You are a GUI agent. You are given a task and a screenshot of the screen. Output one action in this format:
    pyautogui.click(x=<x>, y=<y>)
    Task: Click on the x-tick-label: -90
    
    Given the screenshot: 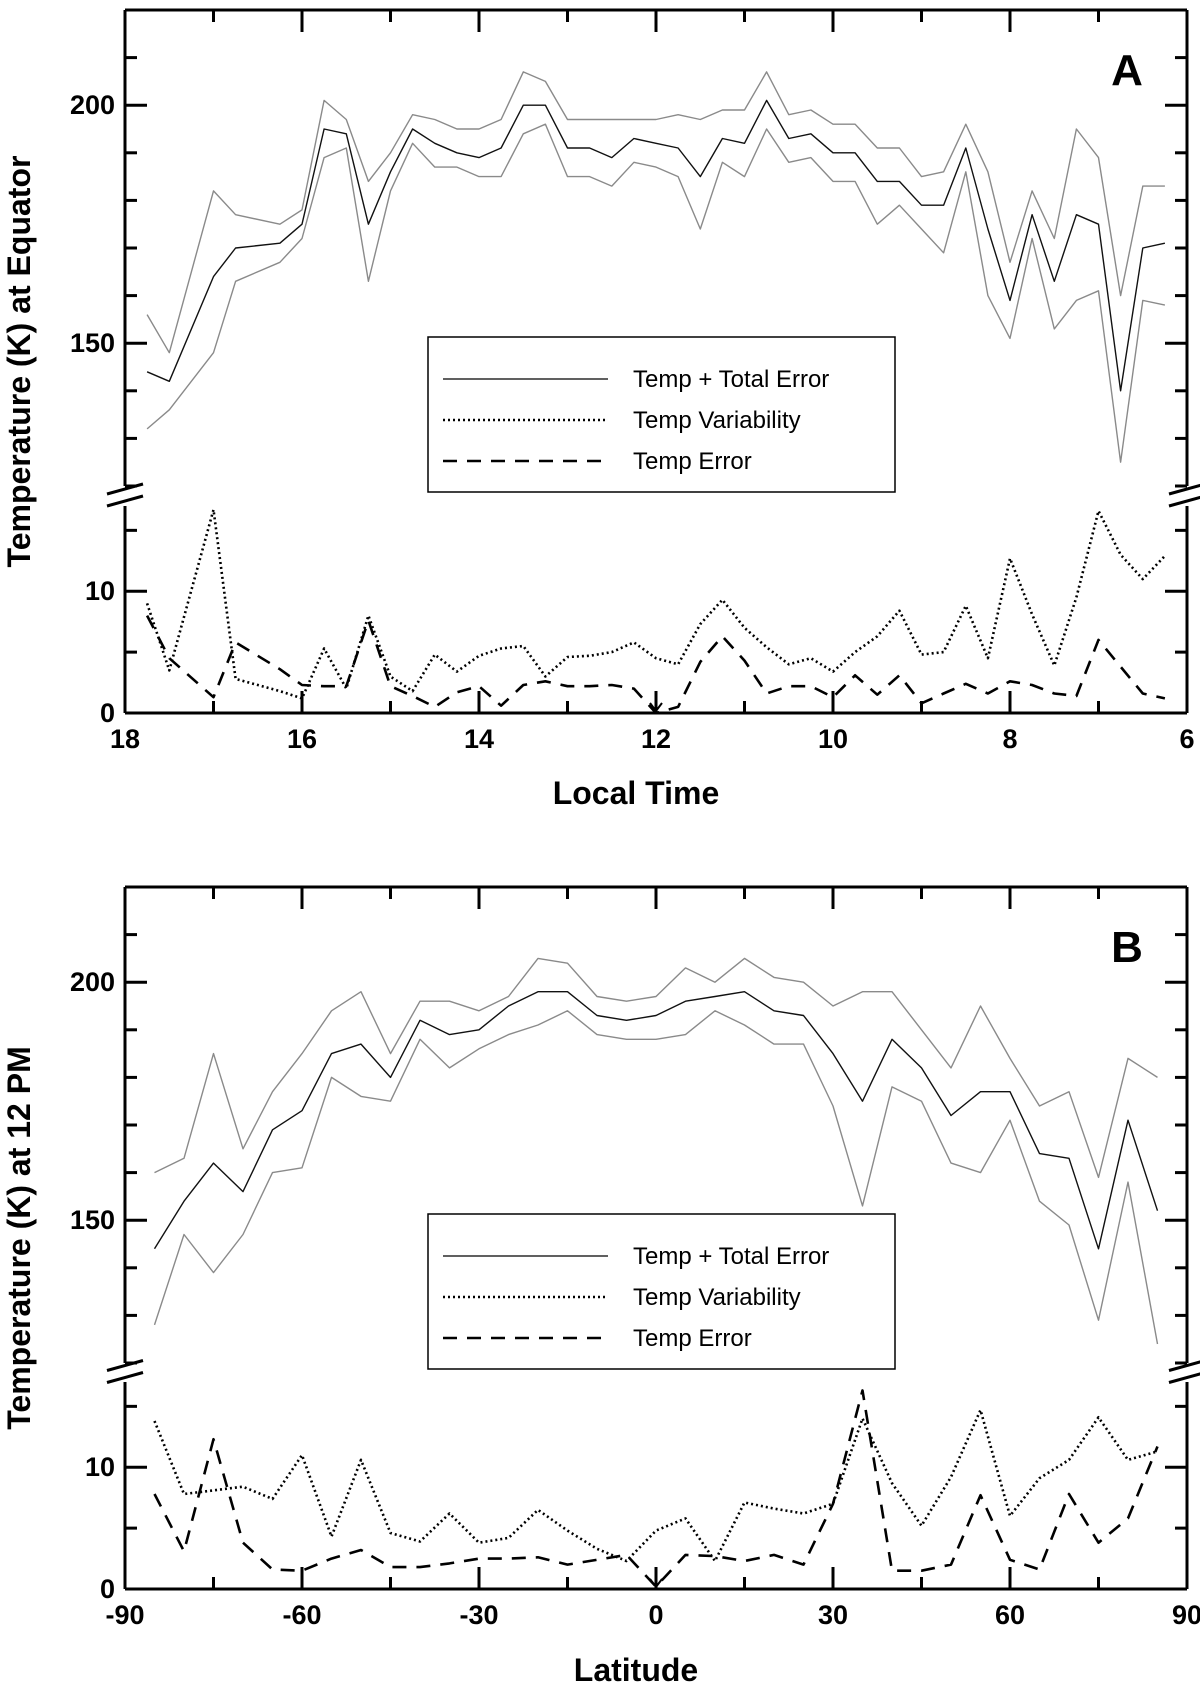 What is the action you would take?
    pyautogui.click(x=124, y=1615)
    